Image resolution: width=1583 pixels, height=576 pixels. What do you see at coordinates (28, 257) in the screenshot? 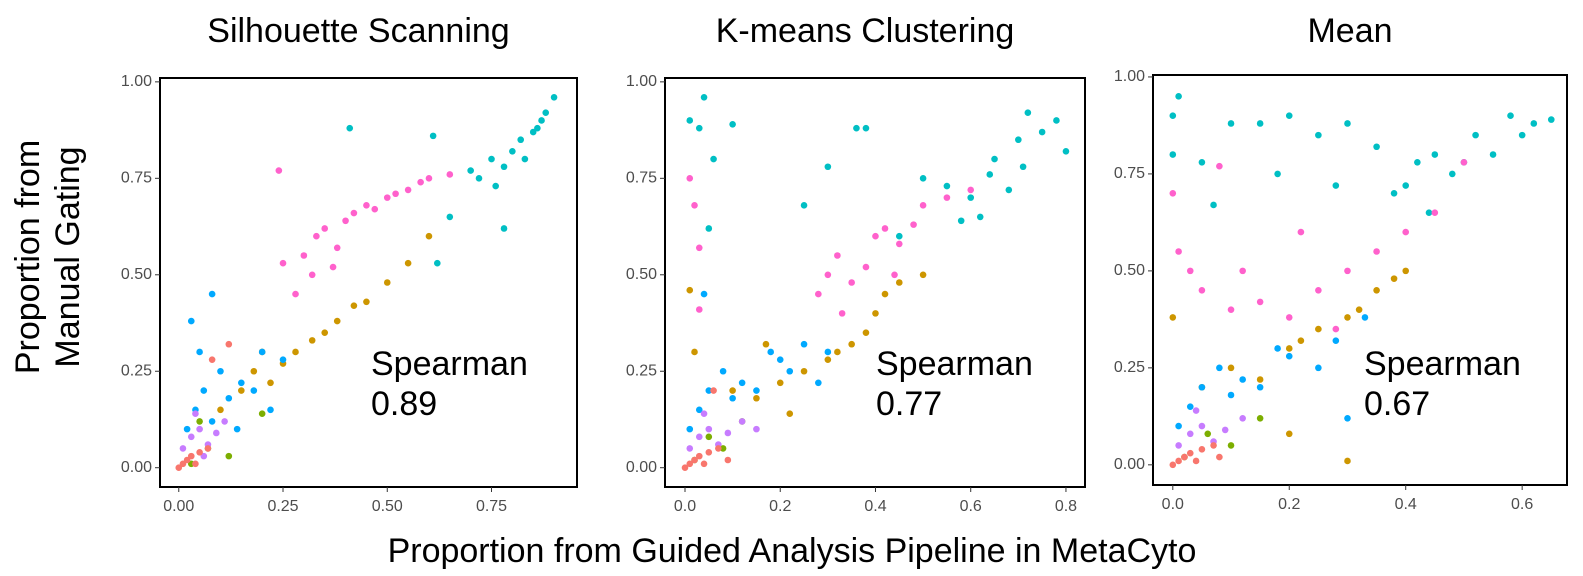
I see `y-axis-label-line: Proportion from` at bounding box center [28, 257].